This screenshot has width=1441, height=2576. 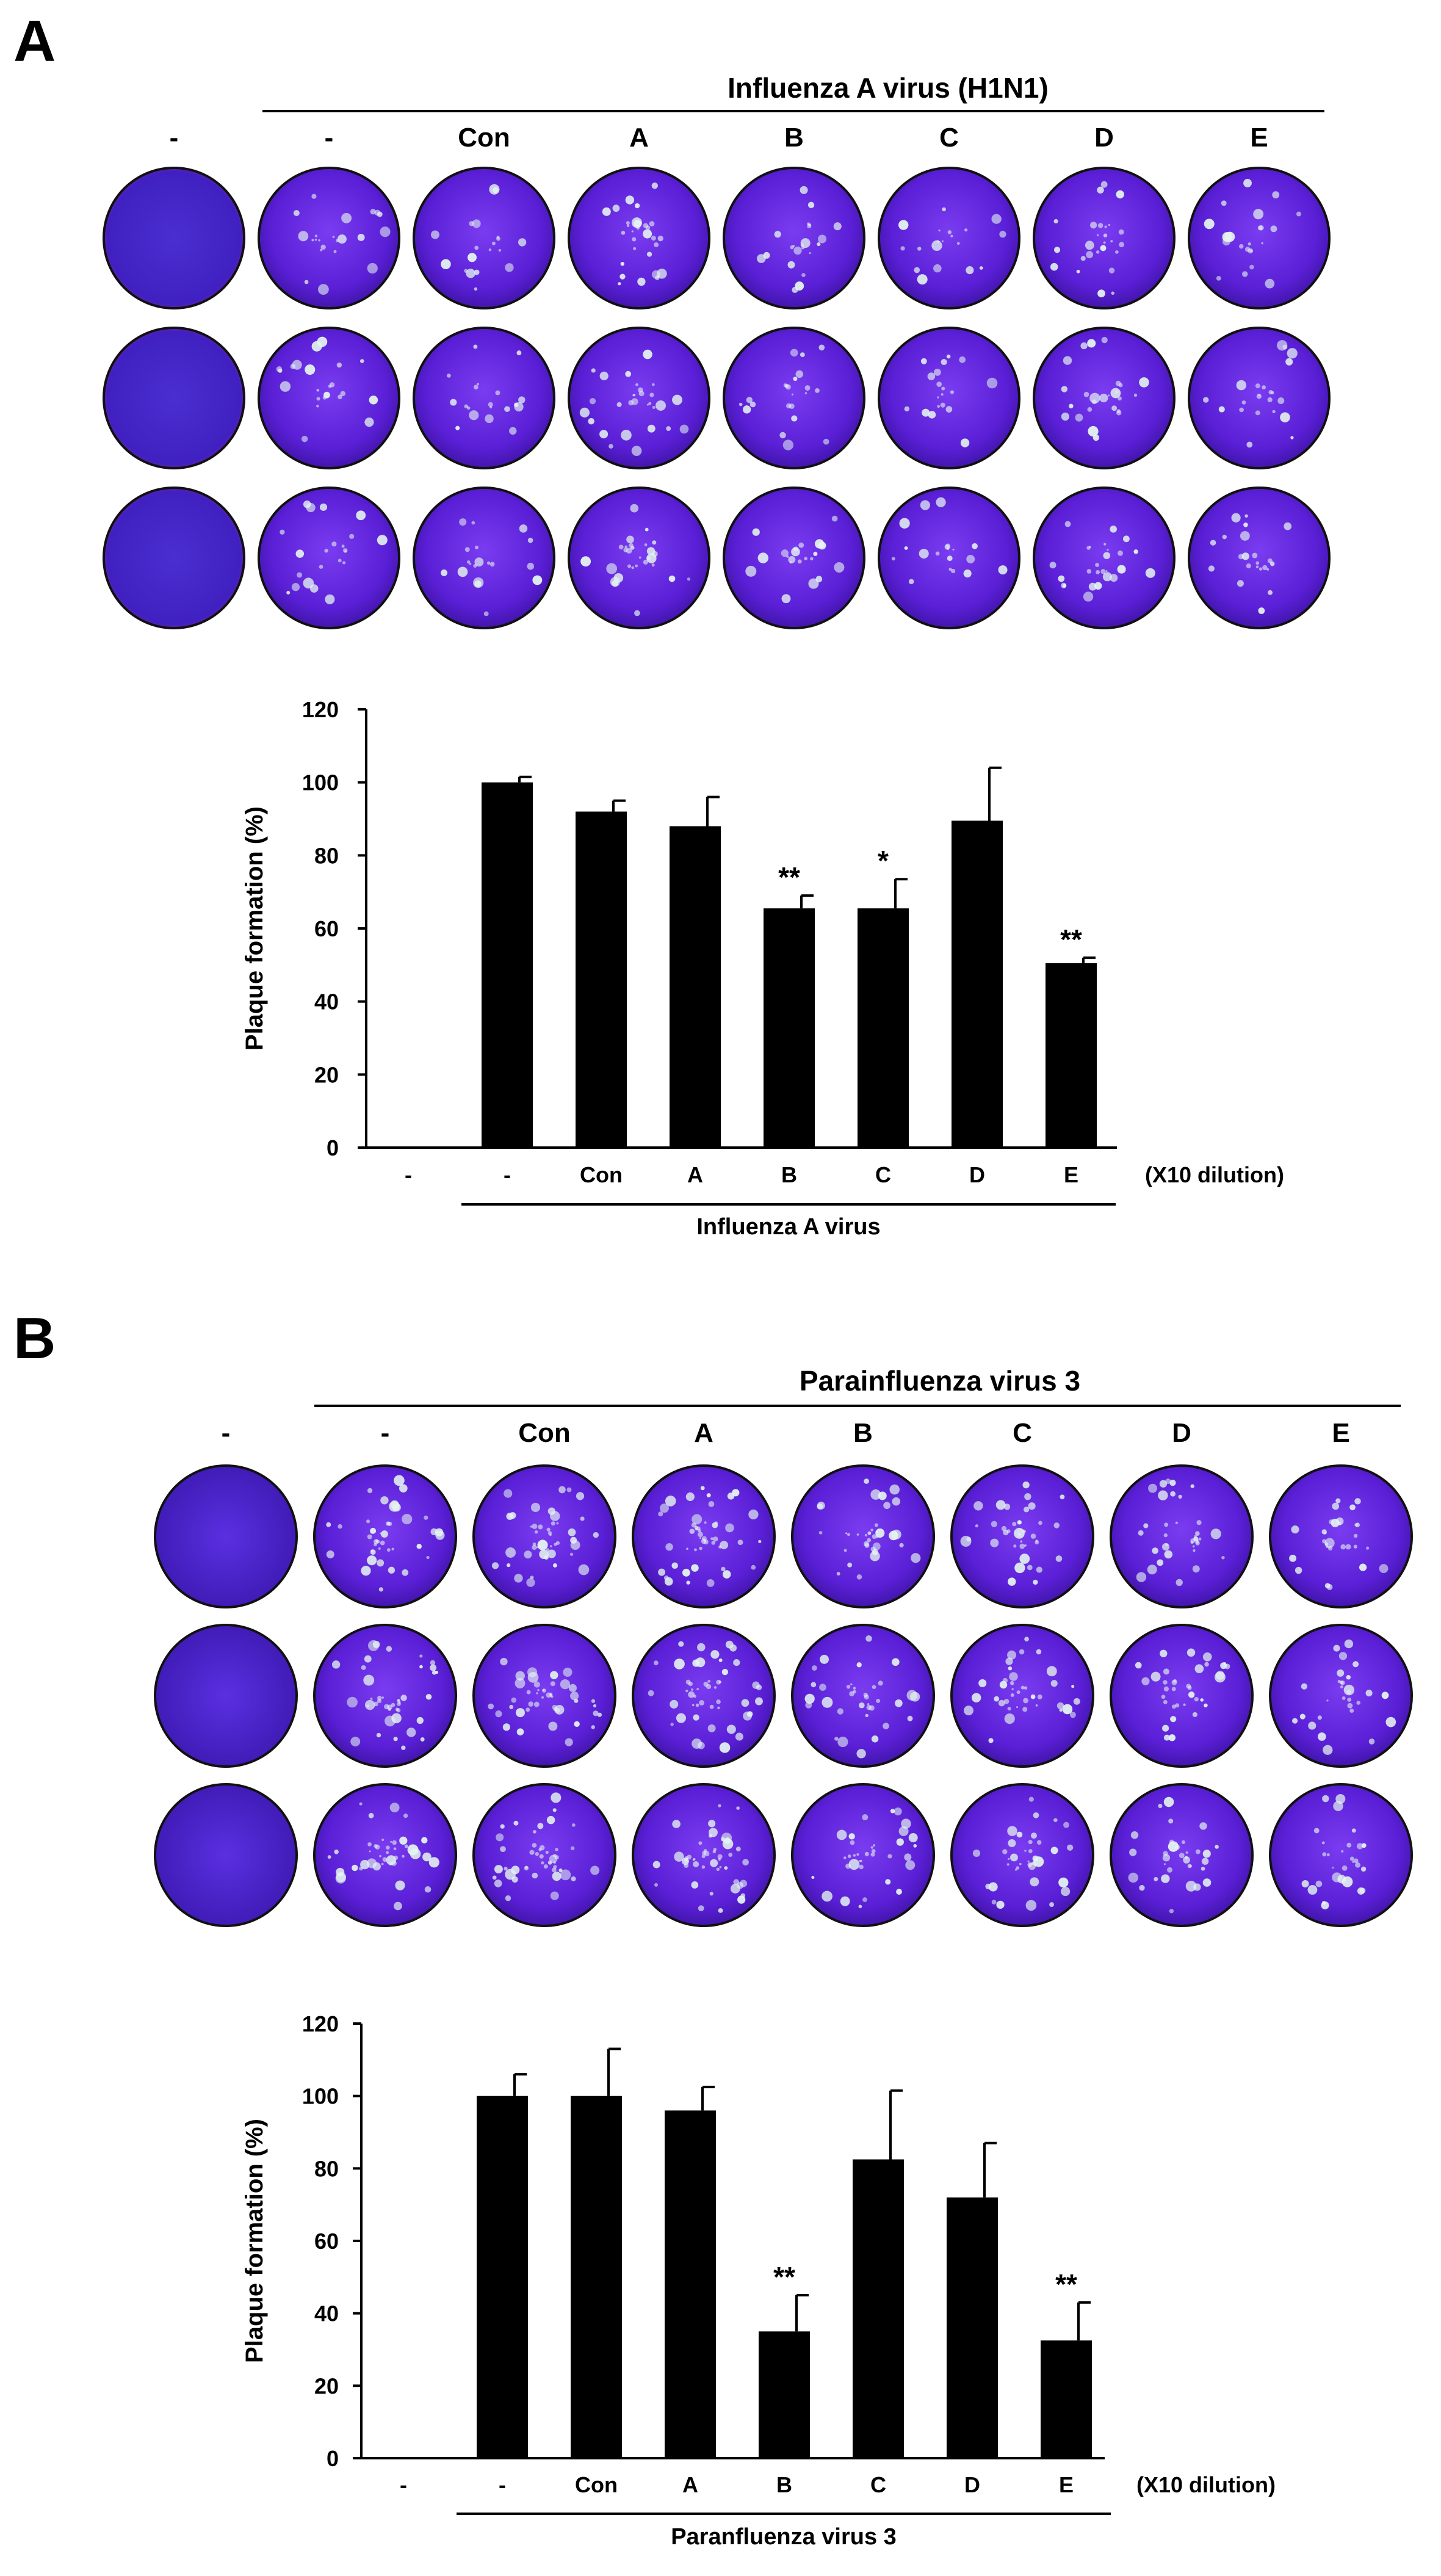 I want to click on category-label-5: C, so click(x=883, y=1174).